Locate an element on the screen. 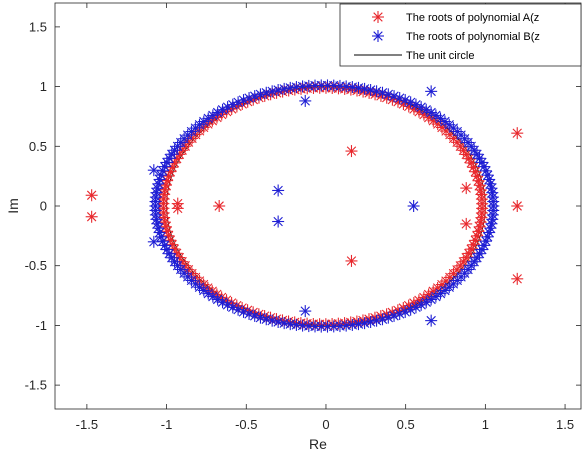  x-tick-label: 1.5 is located at coordinates (565, 424).